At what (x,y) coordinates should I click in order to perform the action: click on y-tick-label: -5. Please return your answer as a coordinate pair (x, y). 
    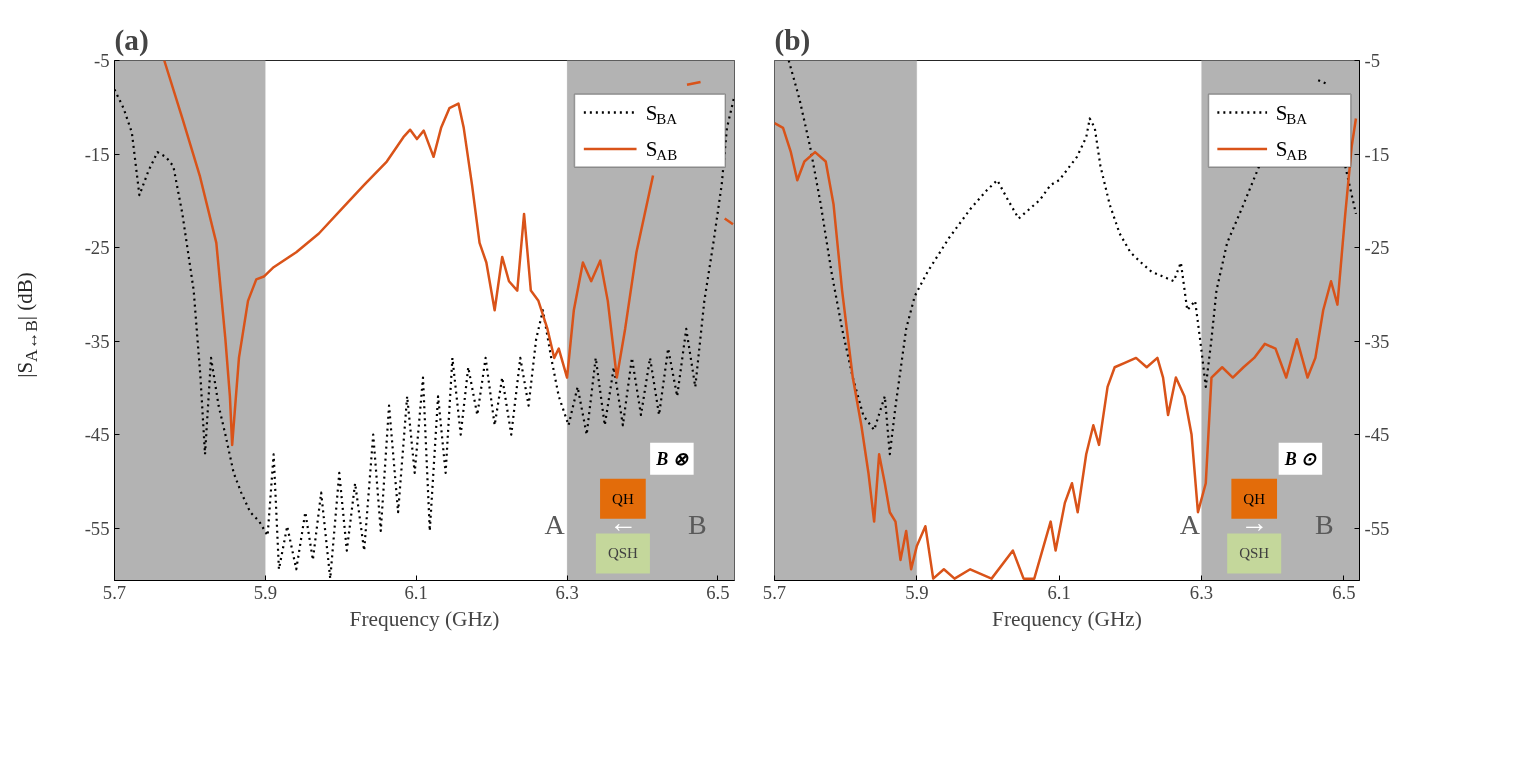
    Looking at the image, I should click on (101, 60).